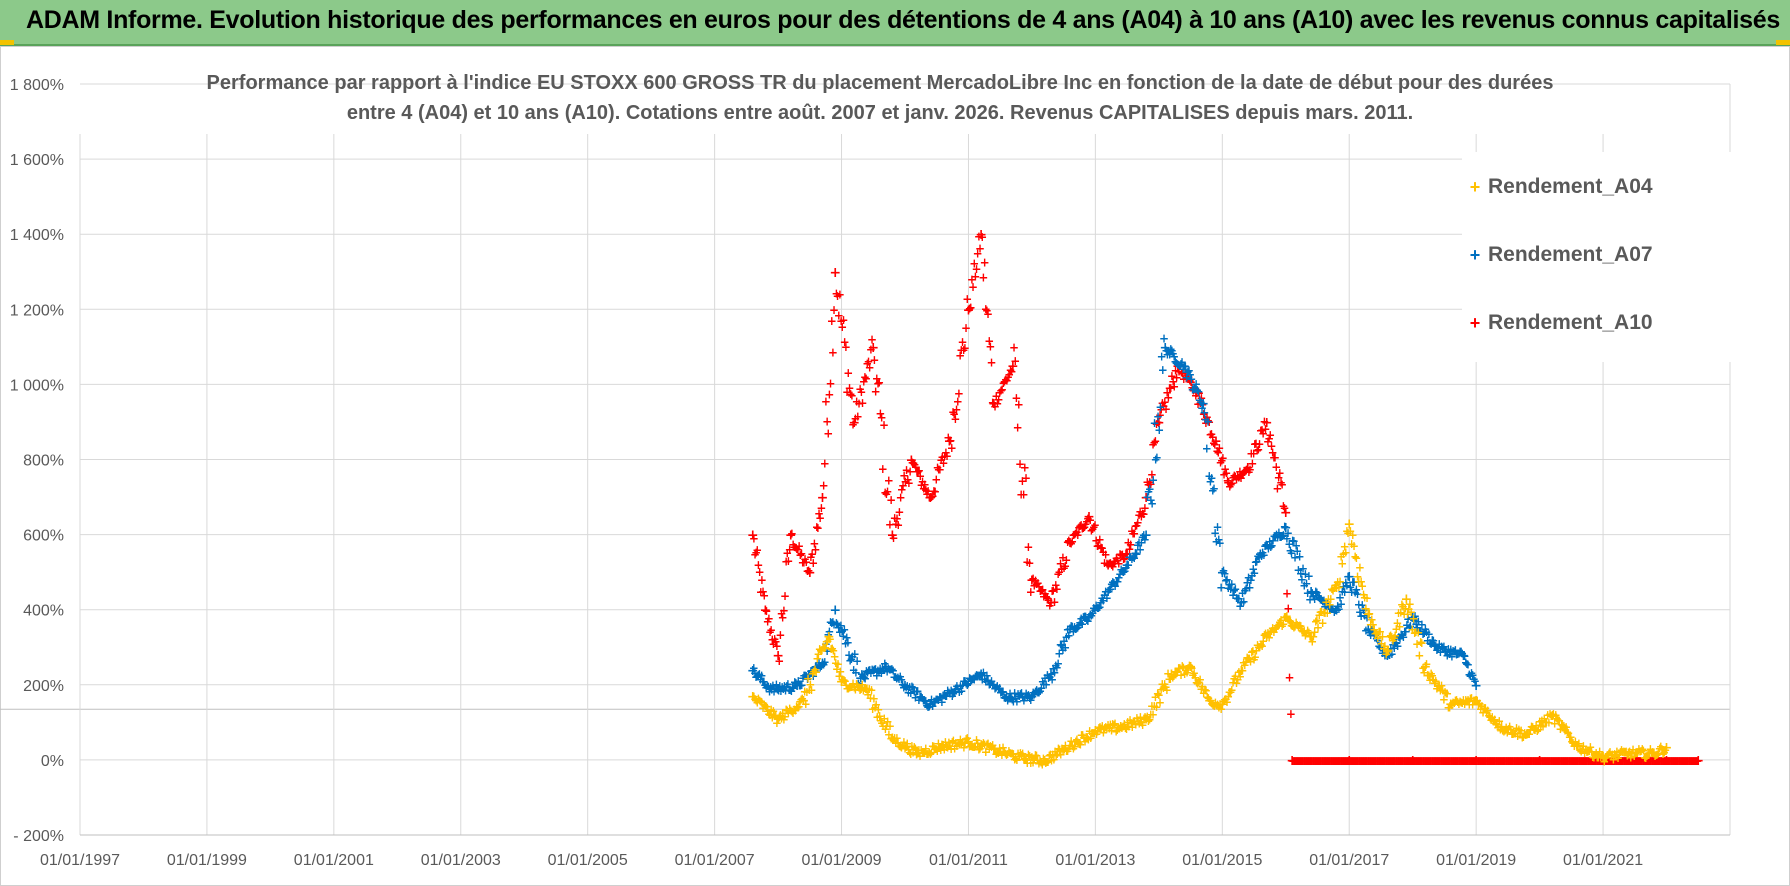 The image size is (1790, 886). Describe the element at coordinates (1570, 322) in the screenshot. I see `legend-label-a10: Rendement_A10` at that location.